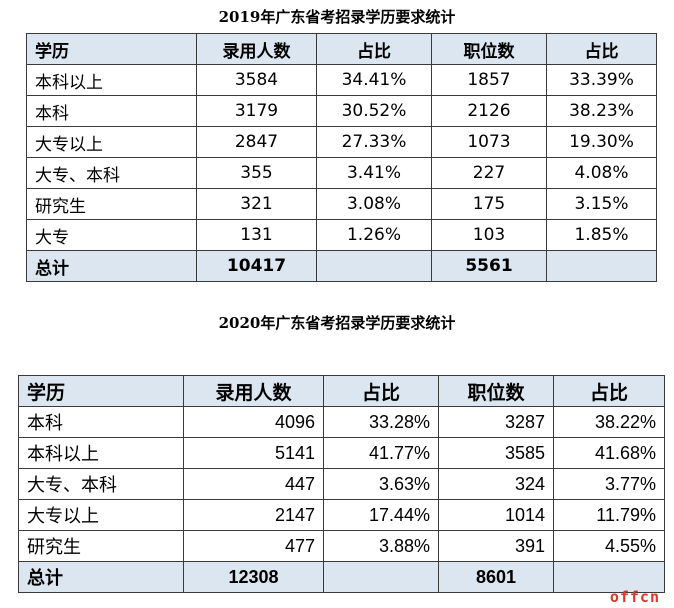 This screenshot has width=674, height=608. I want to click on table-row: 大专、本科 355 3.41% 227 4.08%, so click(341, 173).